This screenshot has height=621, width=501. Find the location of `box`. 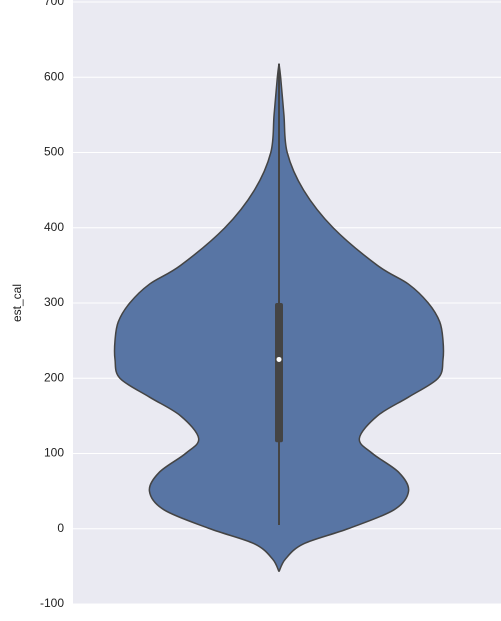

box is located at coordinates (279, 373).